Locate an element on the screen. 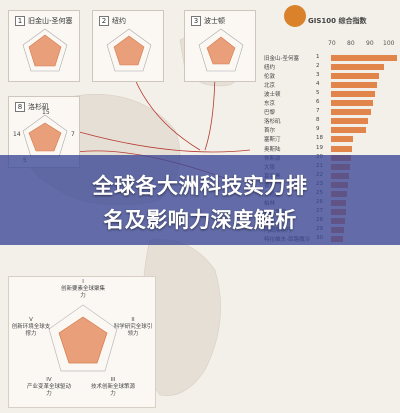 The image size is (400, 413). city-name: 纽约 is located at coordinates (119, 21).